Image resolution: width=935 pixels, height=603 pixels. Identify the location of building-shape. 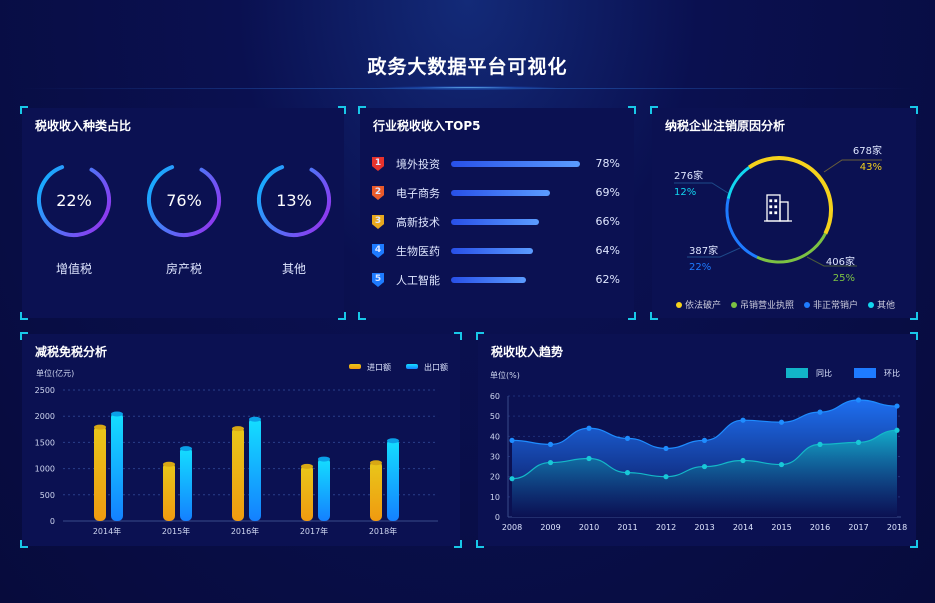
(784, 211).